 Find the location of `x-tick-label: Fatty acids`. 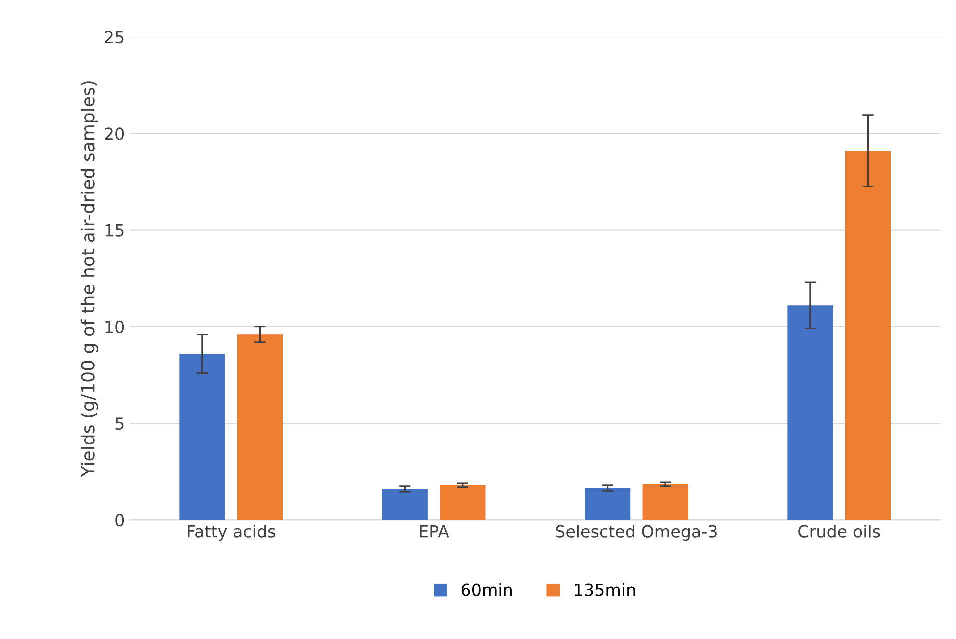

x-tick-label: Fatty acids is located at coordinates (232, 533).